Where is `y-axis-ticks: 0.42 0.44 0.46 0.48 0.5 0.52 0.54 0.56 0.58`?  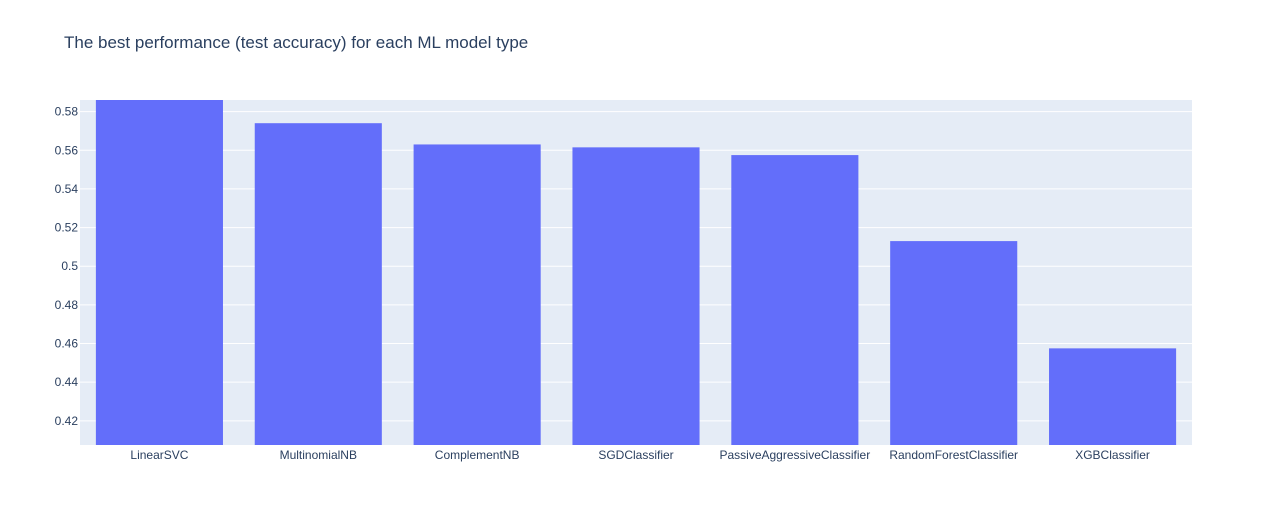 y-axis-ticks: 0.42 0.44 0.46 0.48 0.5 0.52 0.54 0.56 0.58 is located at coordinates (67, 266).